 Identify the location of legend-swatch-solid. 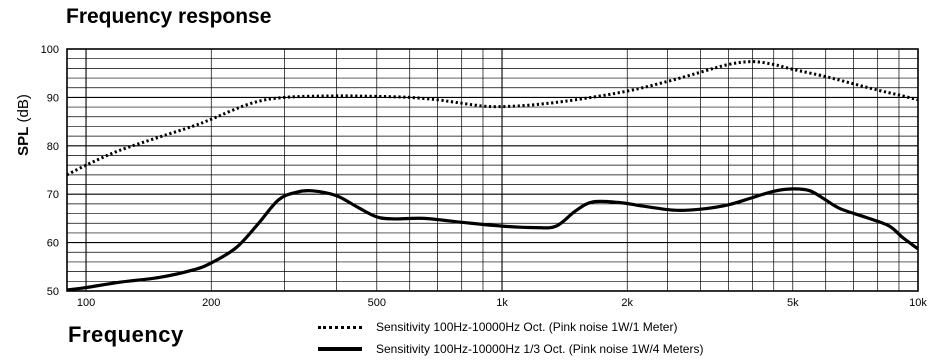
(340, 349).